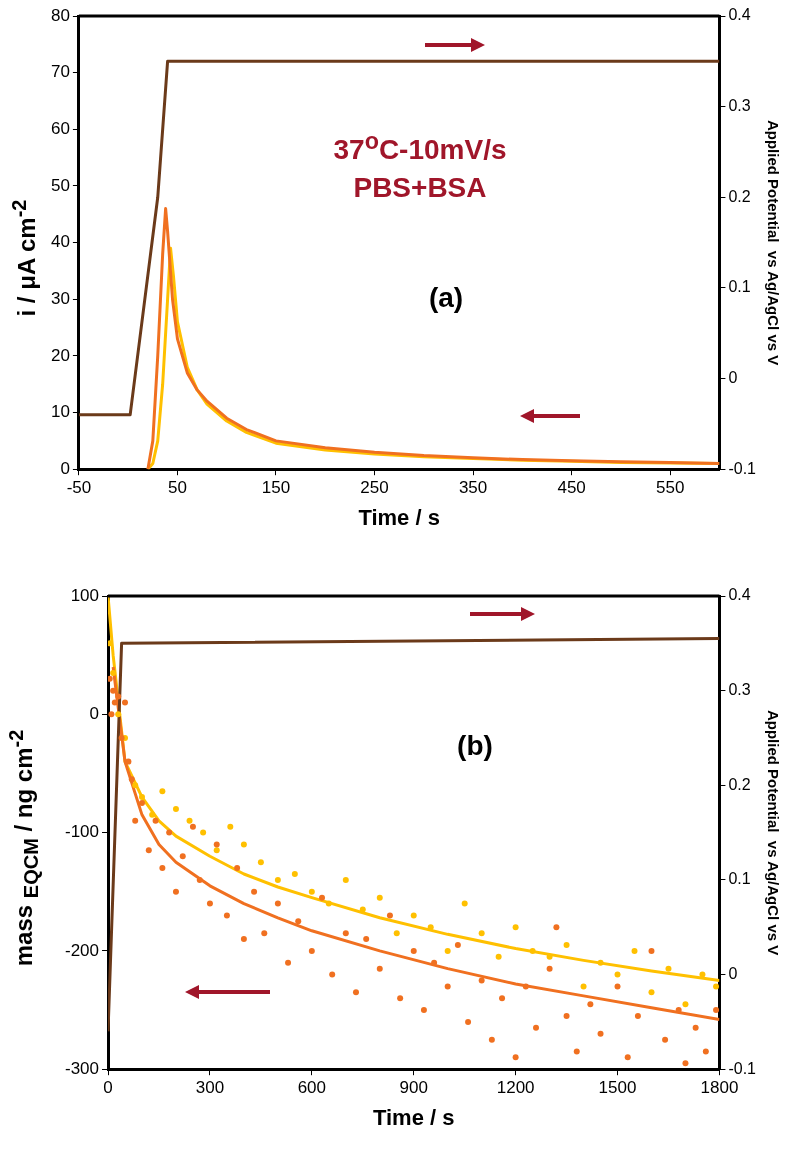 The height and width of the screenshot is (1151, 793). I want to click on x-tick-label: 900, so click(413, 1088).